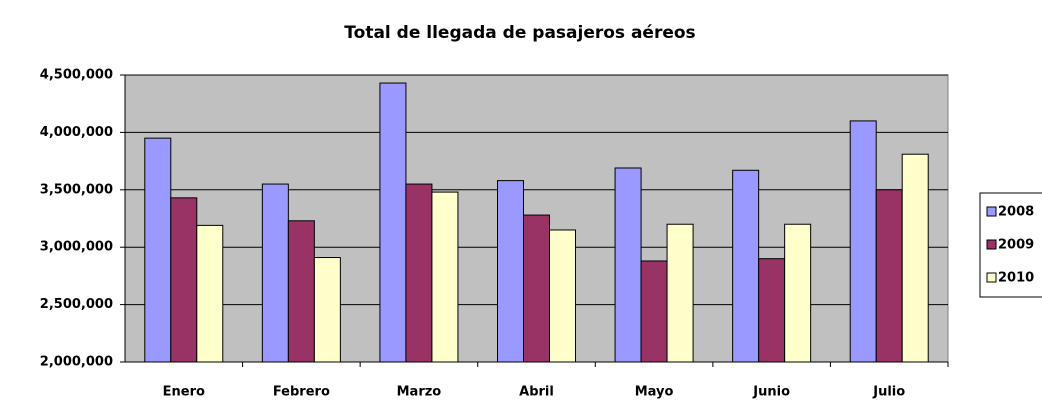  I want to click on x-tick-label: Mayo, so click(654, 392).